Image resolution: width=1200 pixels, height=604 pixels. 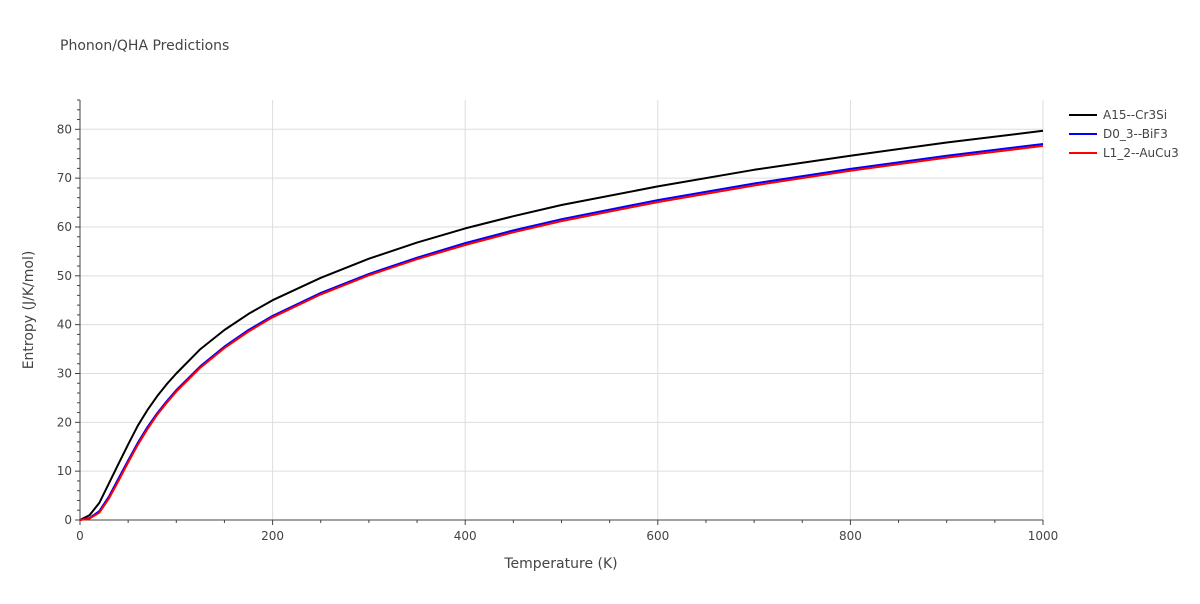 What do you see at coordinates (64, 471) in the screenshot?
I see `y-tick-label: 10` at bounding box center [64, 471].